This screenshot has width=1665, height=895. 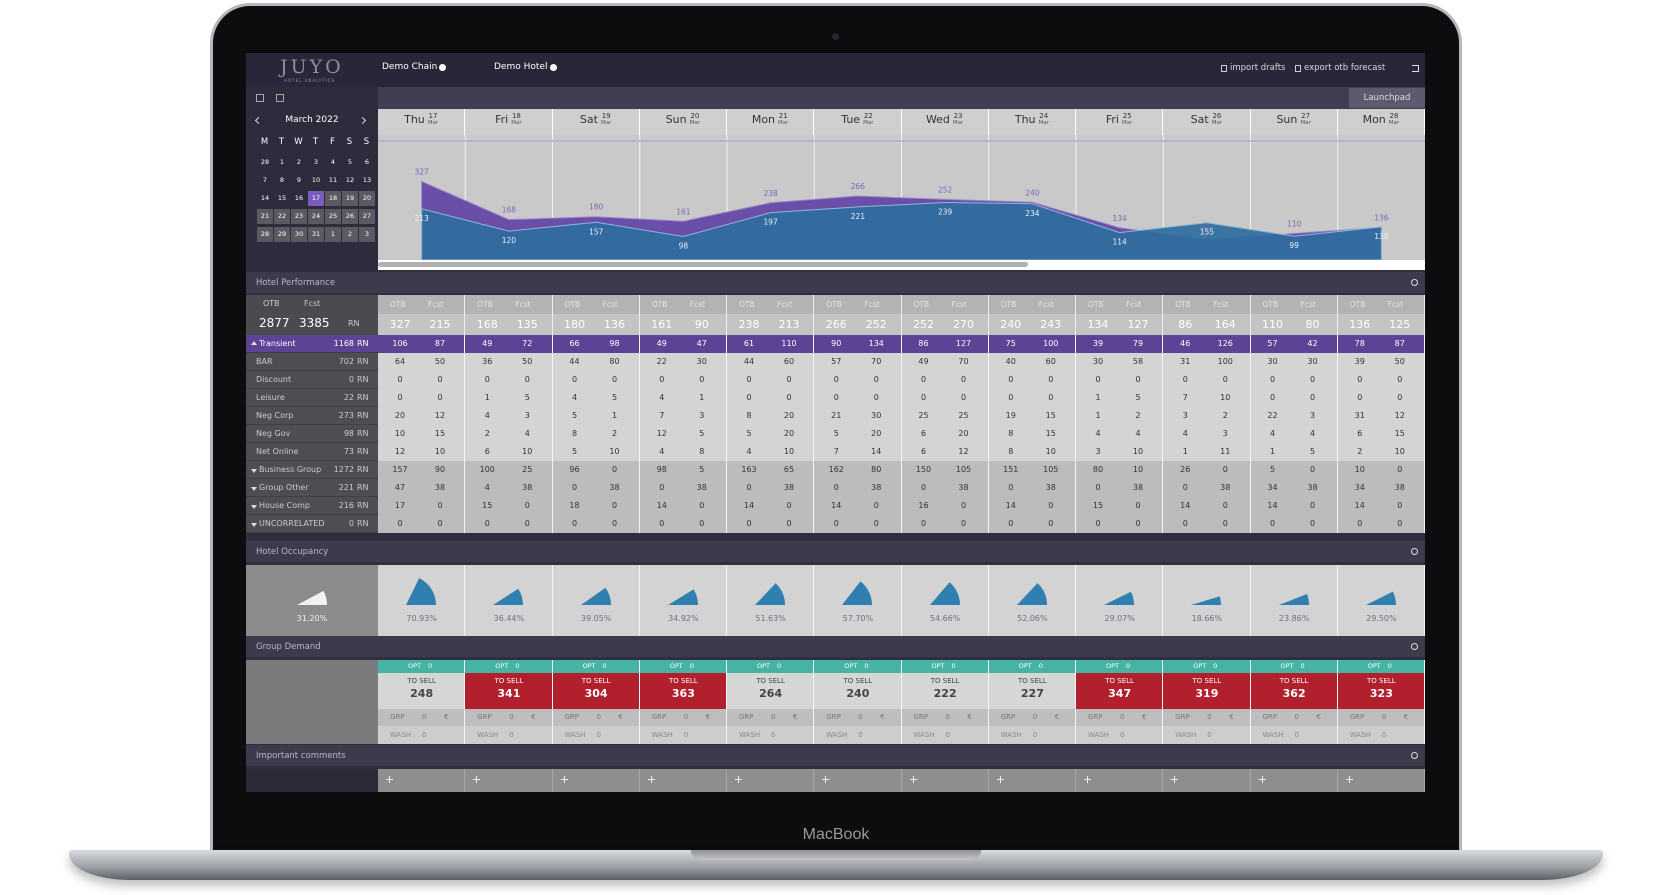 I want to click on date-stack: 26 Mar, so click(x=1217, y=120).